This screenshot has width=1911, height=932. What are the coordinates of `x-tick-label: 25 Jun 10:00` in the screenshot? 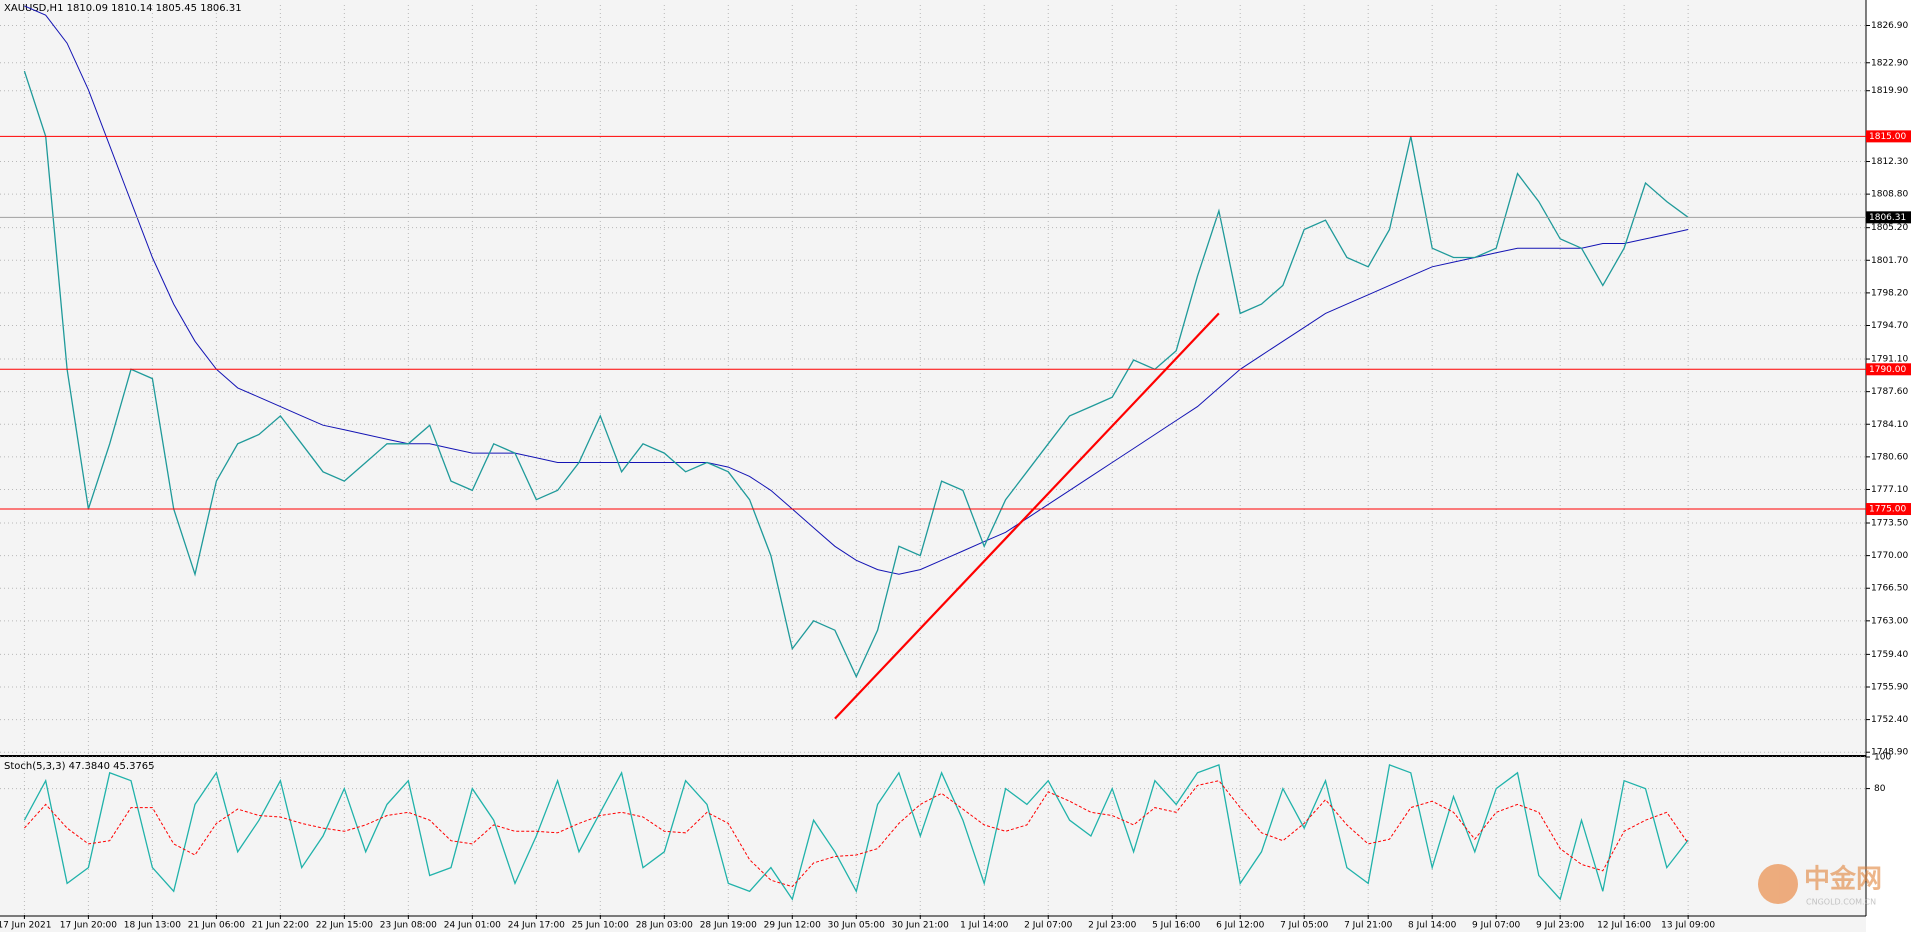 It's located at (600, 926).